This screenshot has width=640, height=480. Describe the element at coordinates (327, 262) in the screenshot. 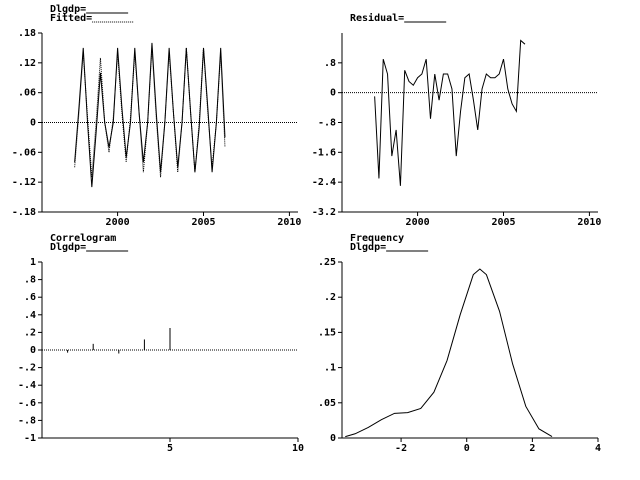

I see `y-tick-label: .25` at that location.